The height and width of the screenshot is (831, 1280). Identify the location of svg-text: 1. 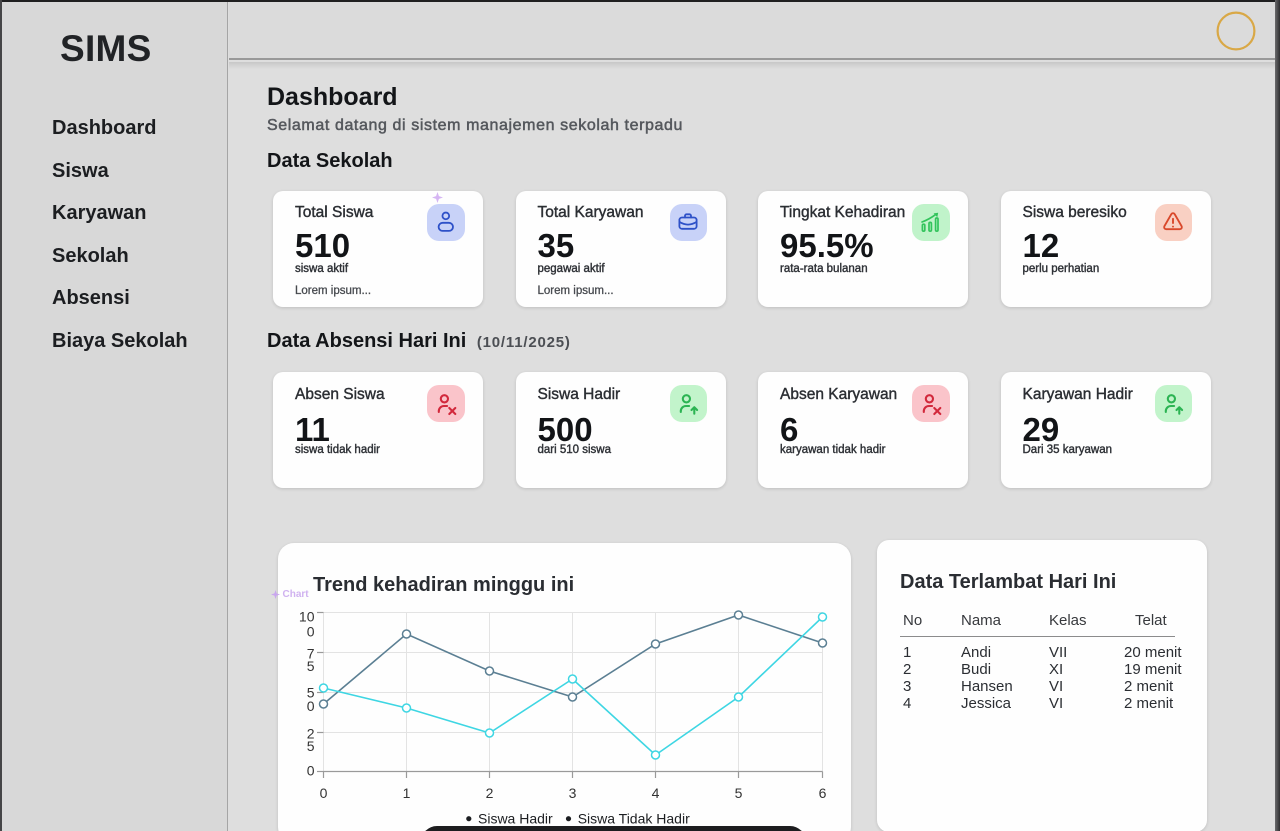
(406, 793).